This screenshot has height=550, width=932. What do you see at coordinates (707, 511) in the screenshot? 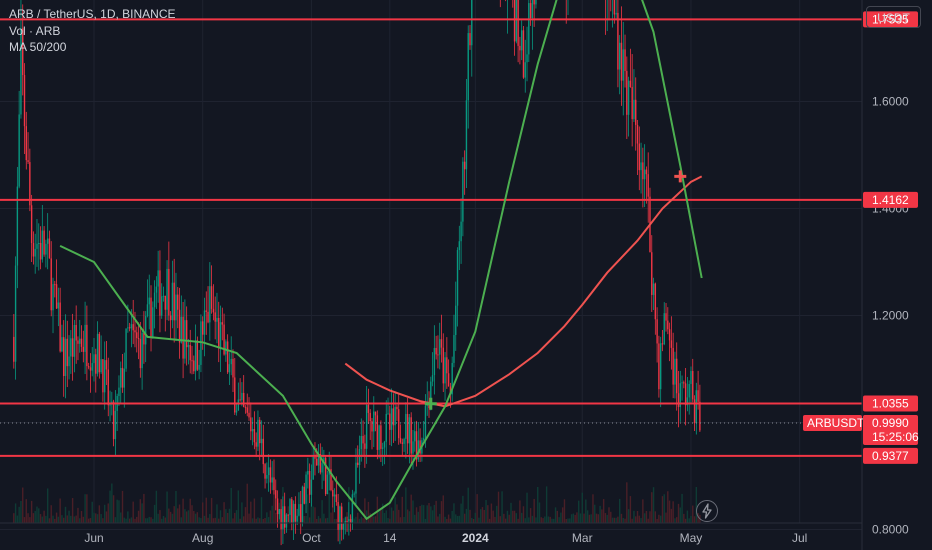
I see `lightning-icon` at bounding box center [707, 511].